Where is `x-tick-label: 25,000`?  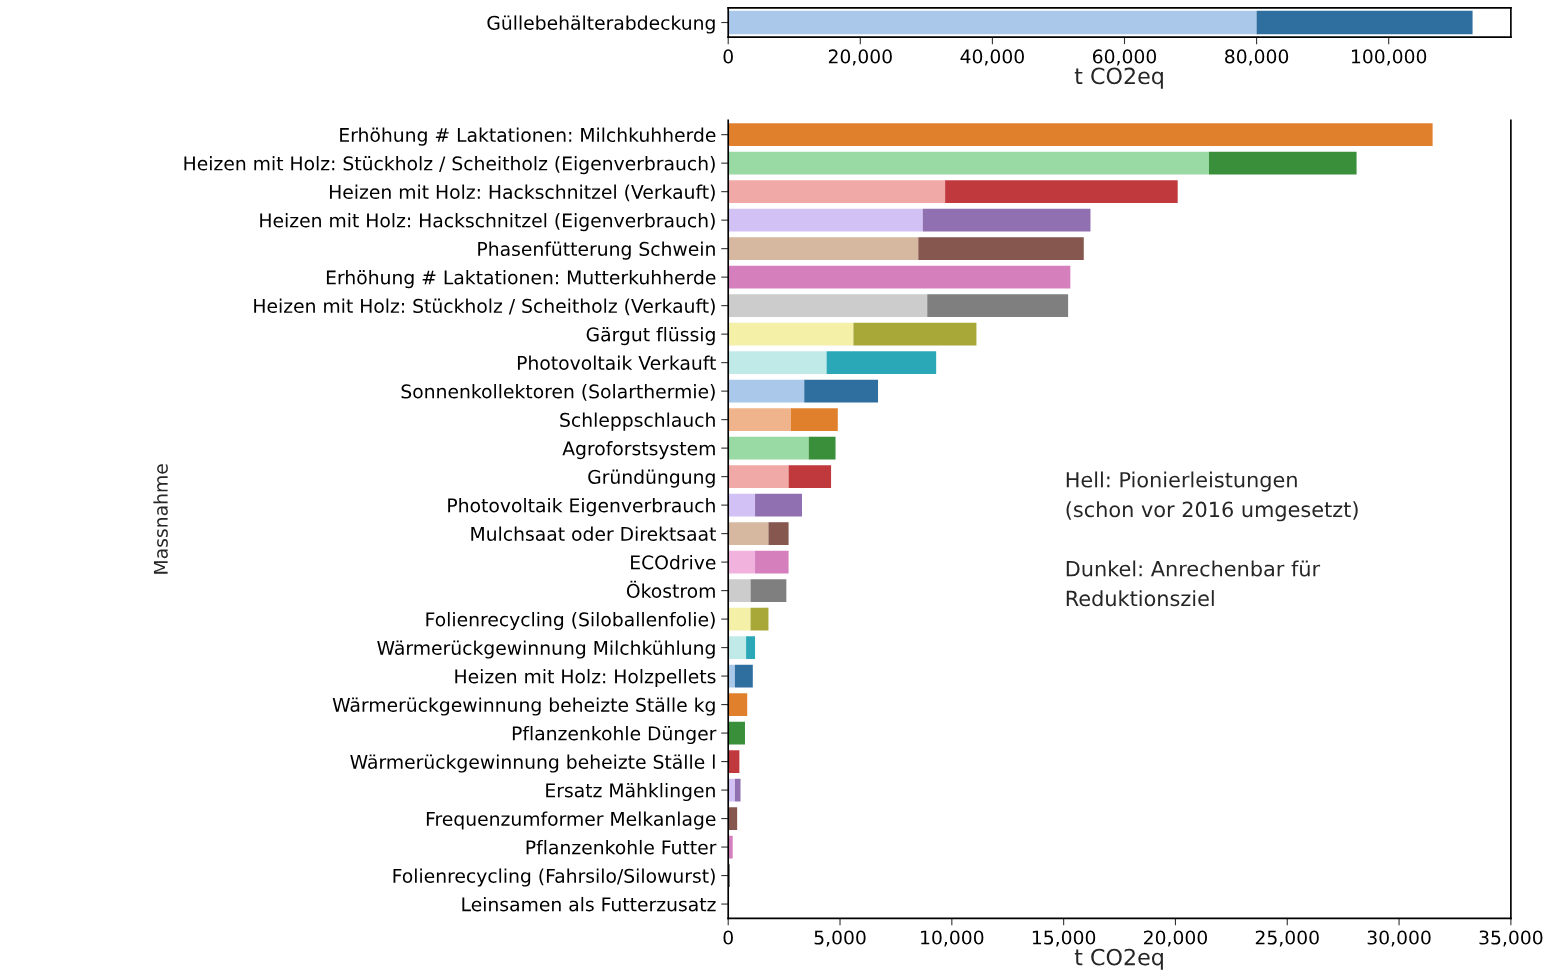
x-tick-label: 25,000 is located at coordinates (1287, 938).